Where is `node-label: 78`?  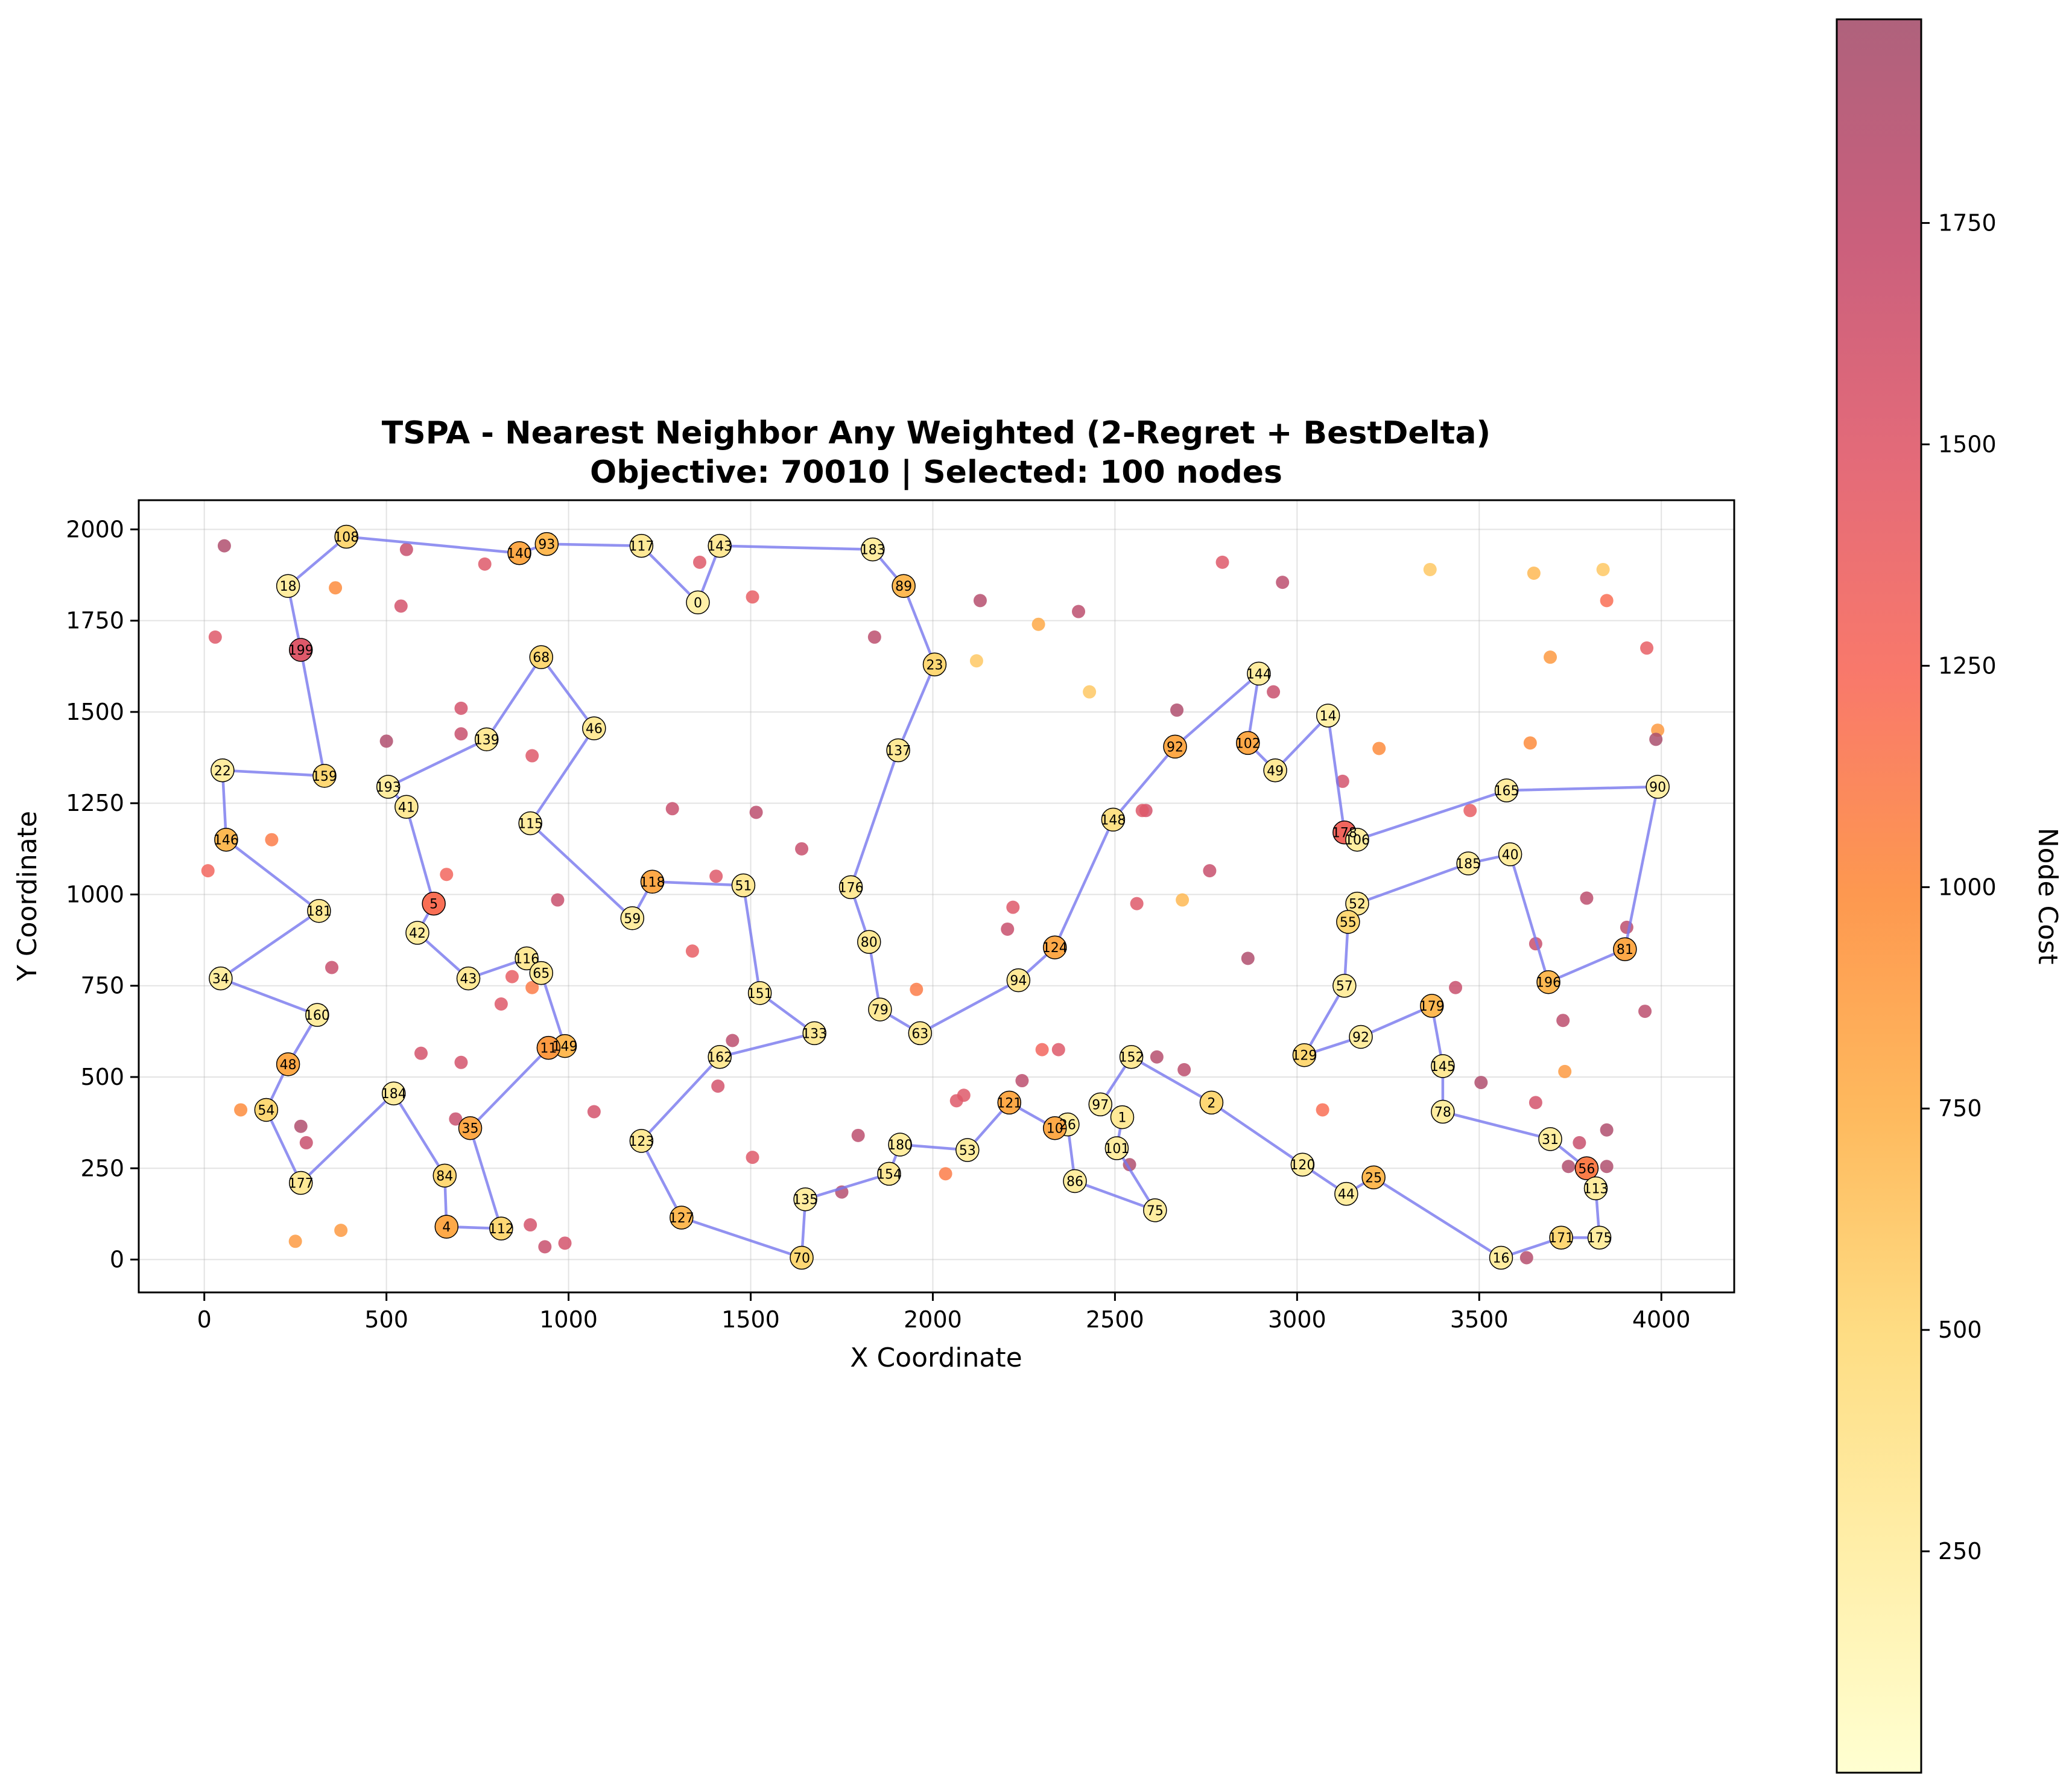
node-label: 78 is located at coordinates (1443, 1112).